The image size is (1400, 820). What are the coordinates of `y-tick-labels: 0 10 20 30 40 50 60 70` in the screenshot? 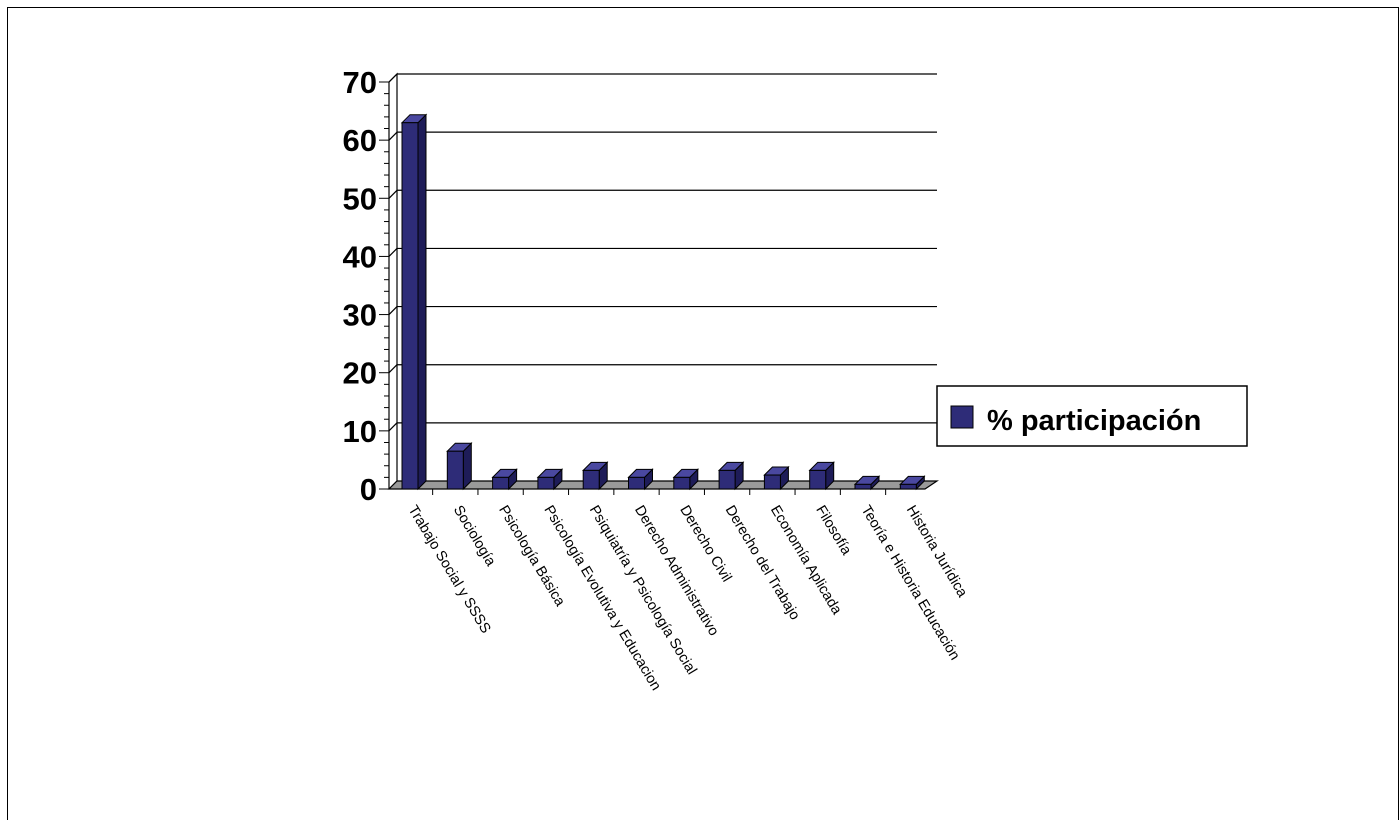 It's located at (360, 286).